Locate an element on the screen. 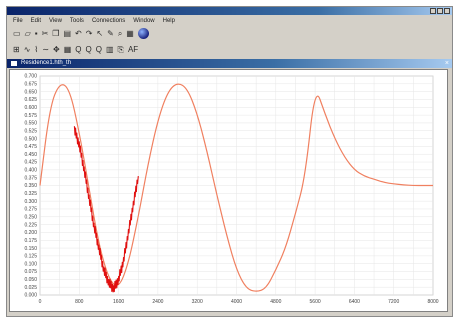  y-tick-label: 0.200 is located at coordinates (30, 233).